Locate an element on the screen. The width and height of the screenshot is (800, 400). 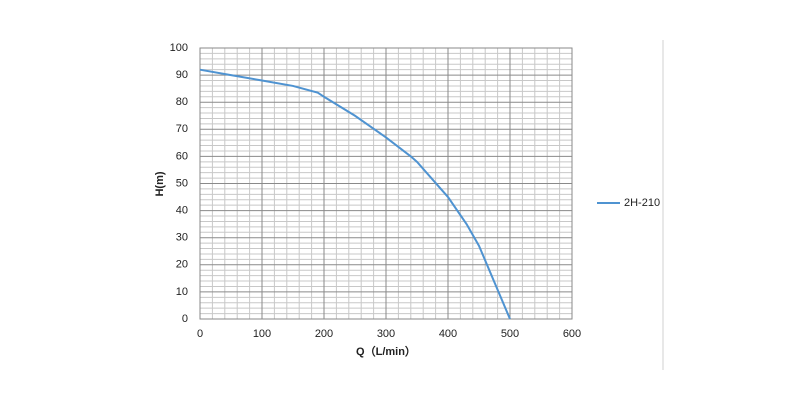
y-tick-label: 30 is located at coordinates (182, 238).